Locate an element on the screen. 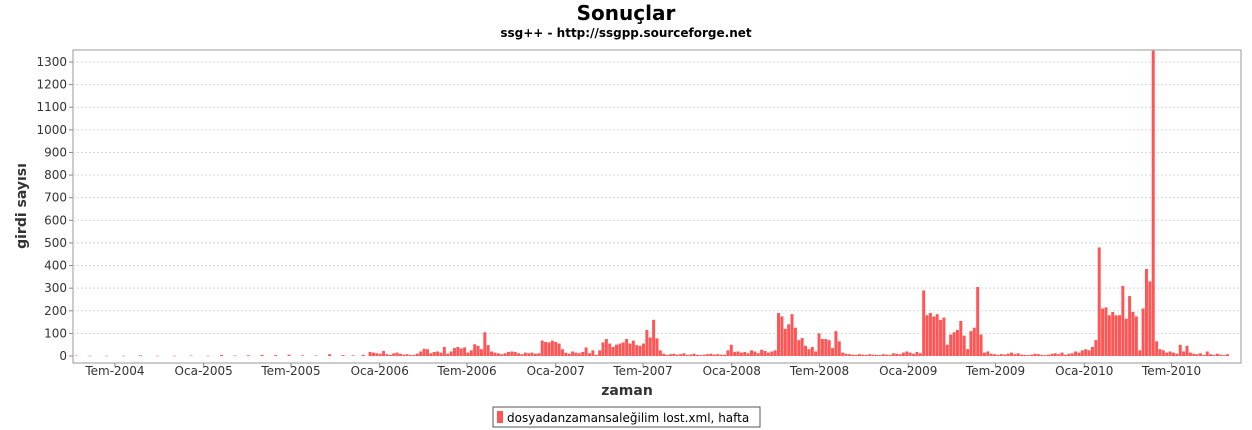 The height and width of the screenshot is (430, 1252). x-tick-label: Oca-2009 is located at coordinates (908, 371).